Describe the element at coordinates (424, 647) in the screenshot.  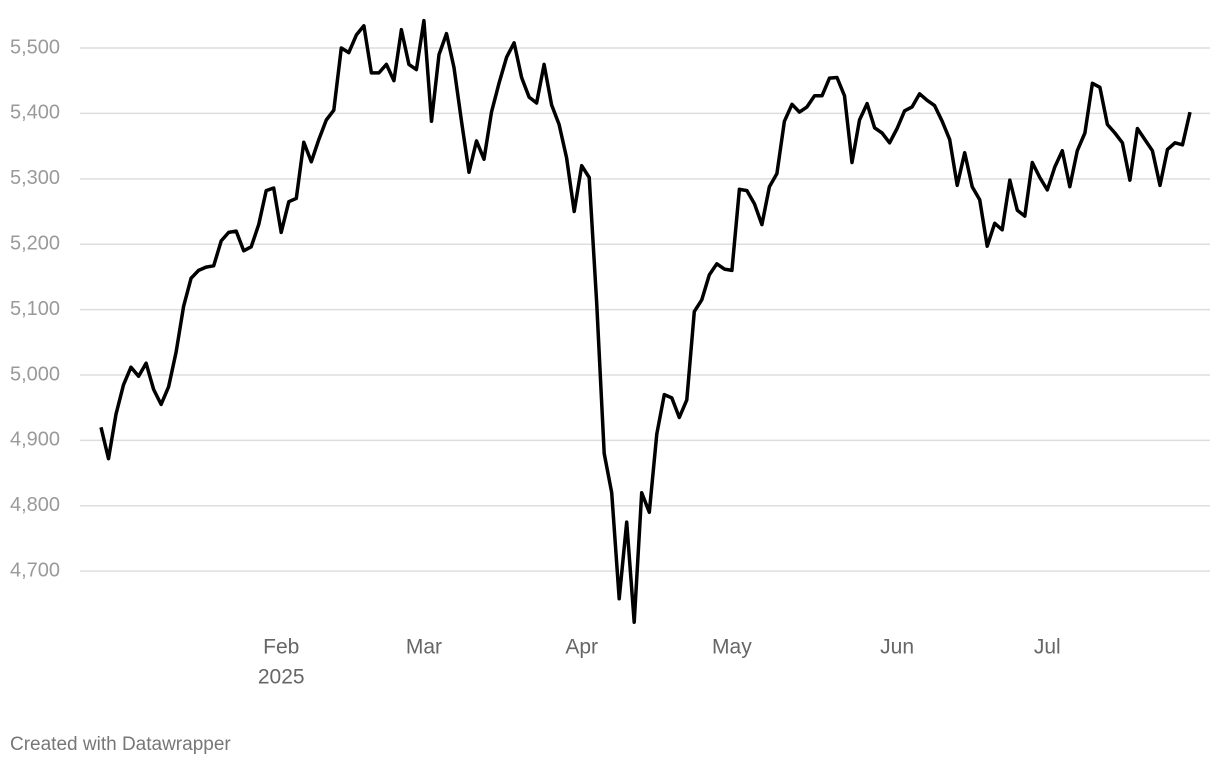
I see `x-tick-label: Mar` at that location.